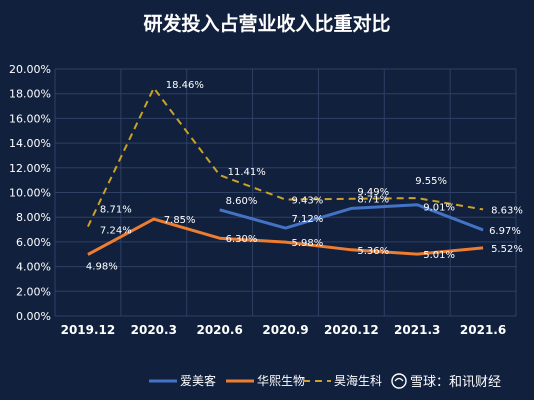 This screenshot has width=534, height=400. I want to click on data-label: 9.01%, so click(439, 208).